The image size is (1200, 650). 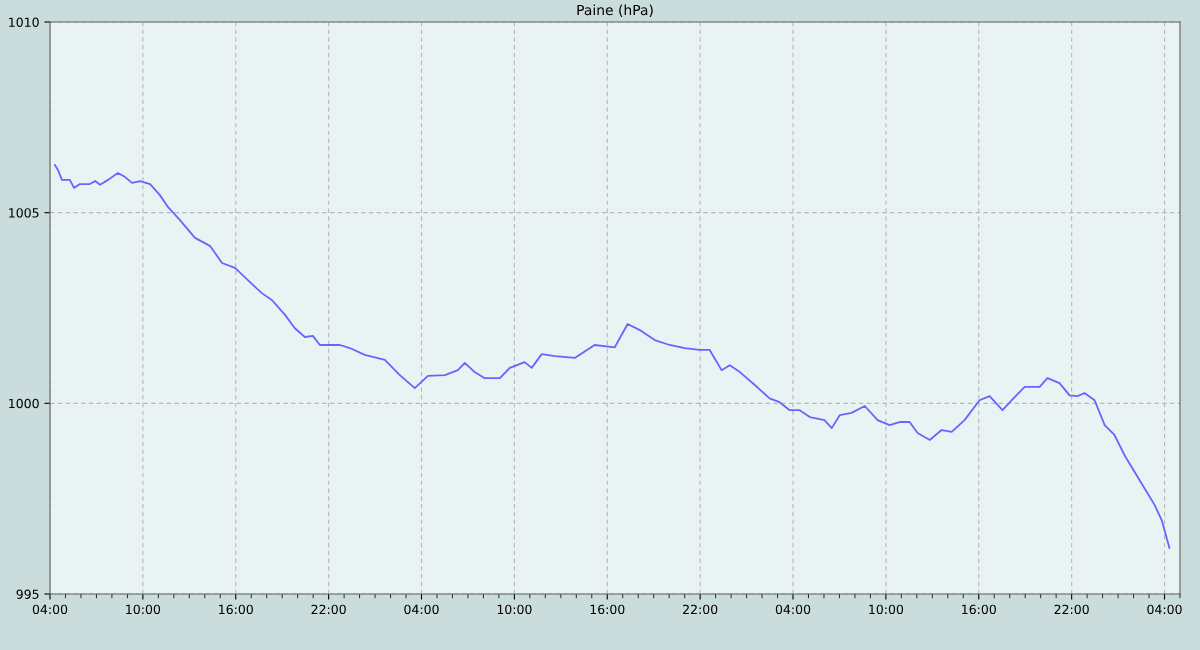 I want to click on y-tick-label: 1005, so click(x=24, y=213).